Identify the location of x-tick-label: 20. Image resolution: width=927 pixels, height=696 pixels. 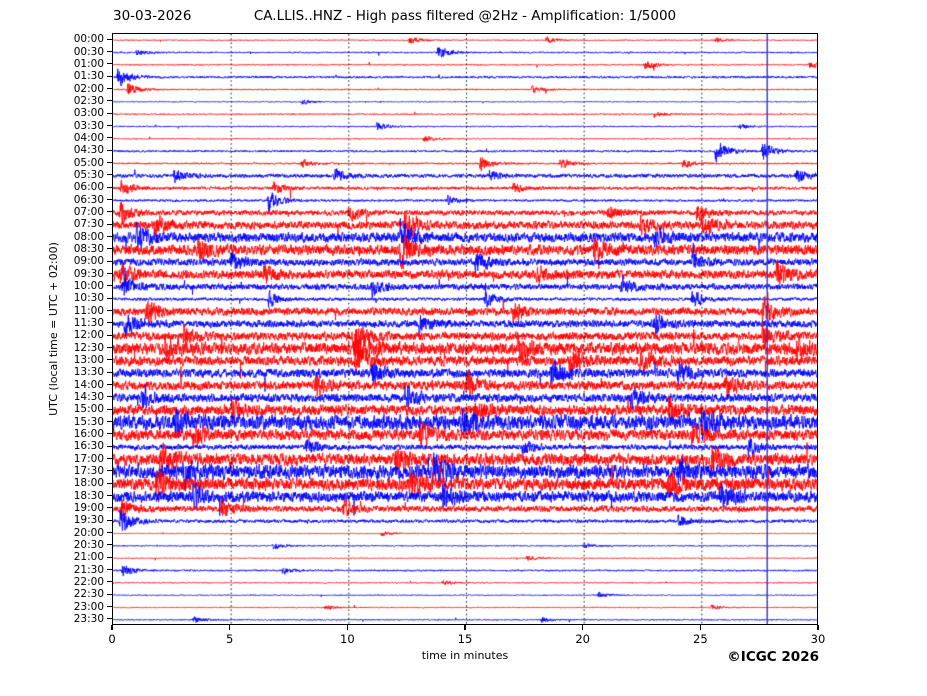
(582, 639).